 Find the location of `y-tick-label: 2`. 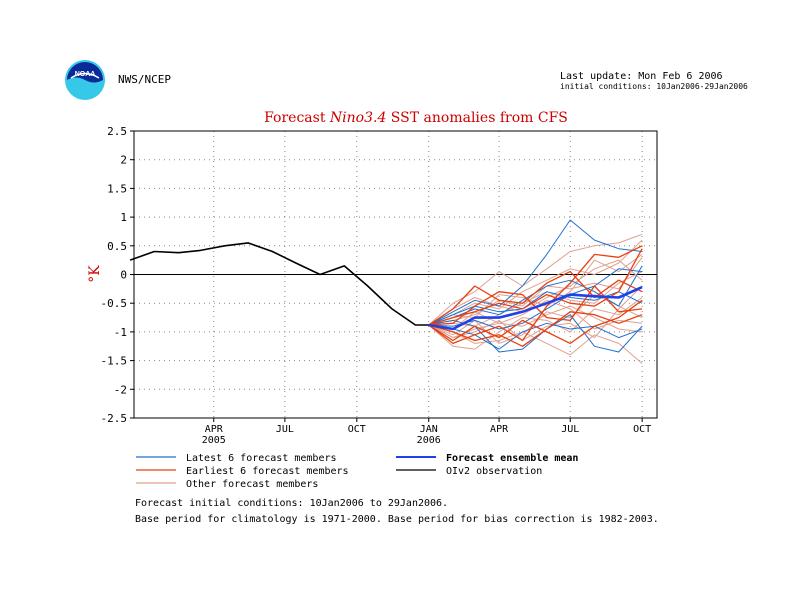

y-tick-label: 2 is located at coordinates (123, 160).